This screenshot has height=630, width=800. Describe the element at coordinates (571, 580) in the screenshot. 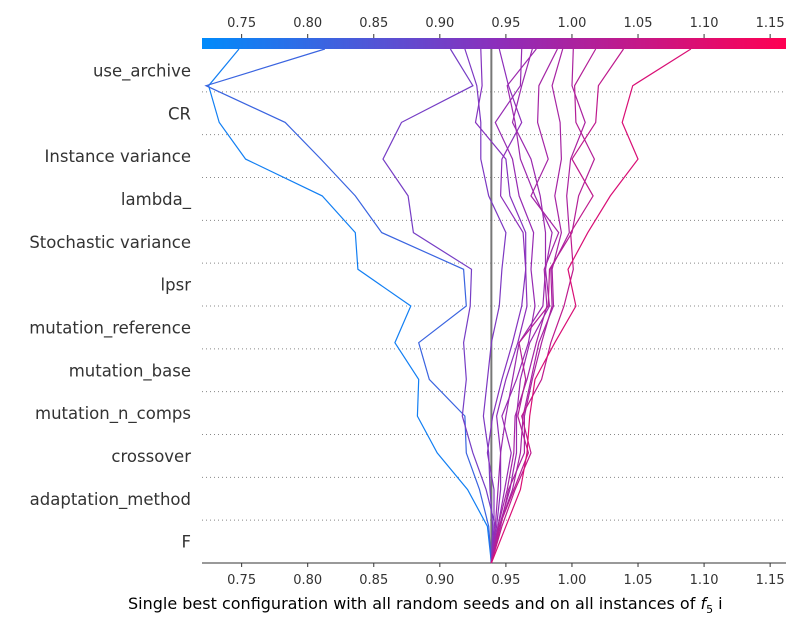

I see `bottom-tick-label: 1.00` at that location.